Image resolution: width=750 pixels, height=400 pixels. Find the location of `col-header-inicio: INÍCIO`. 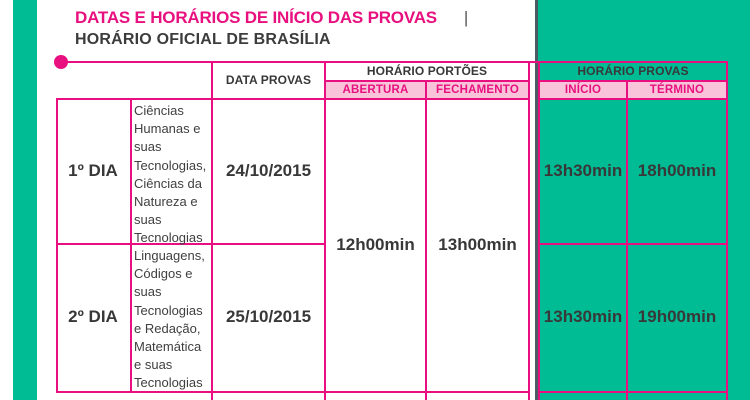

col-header-inicio: INÍCIO is located at coordinates (583, 90).